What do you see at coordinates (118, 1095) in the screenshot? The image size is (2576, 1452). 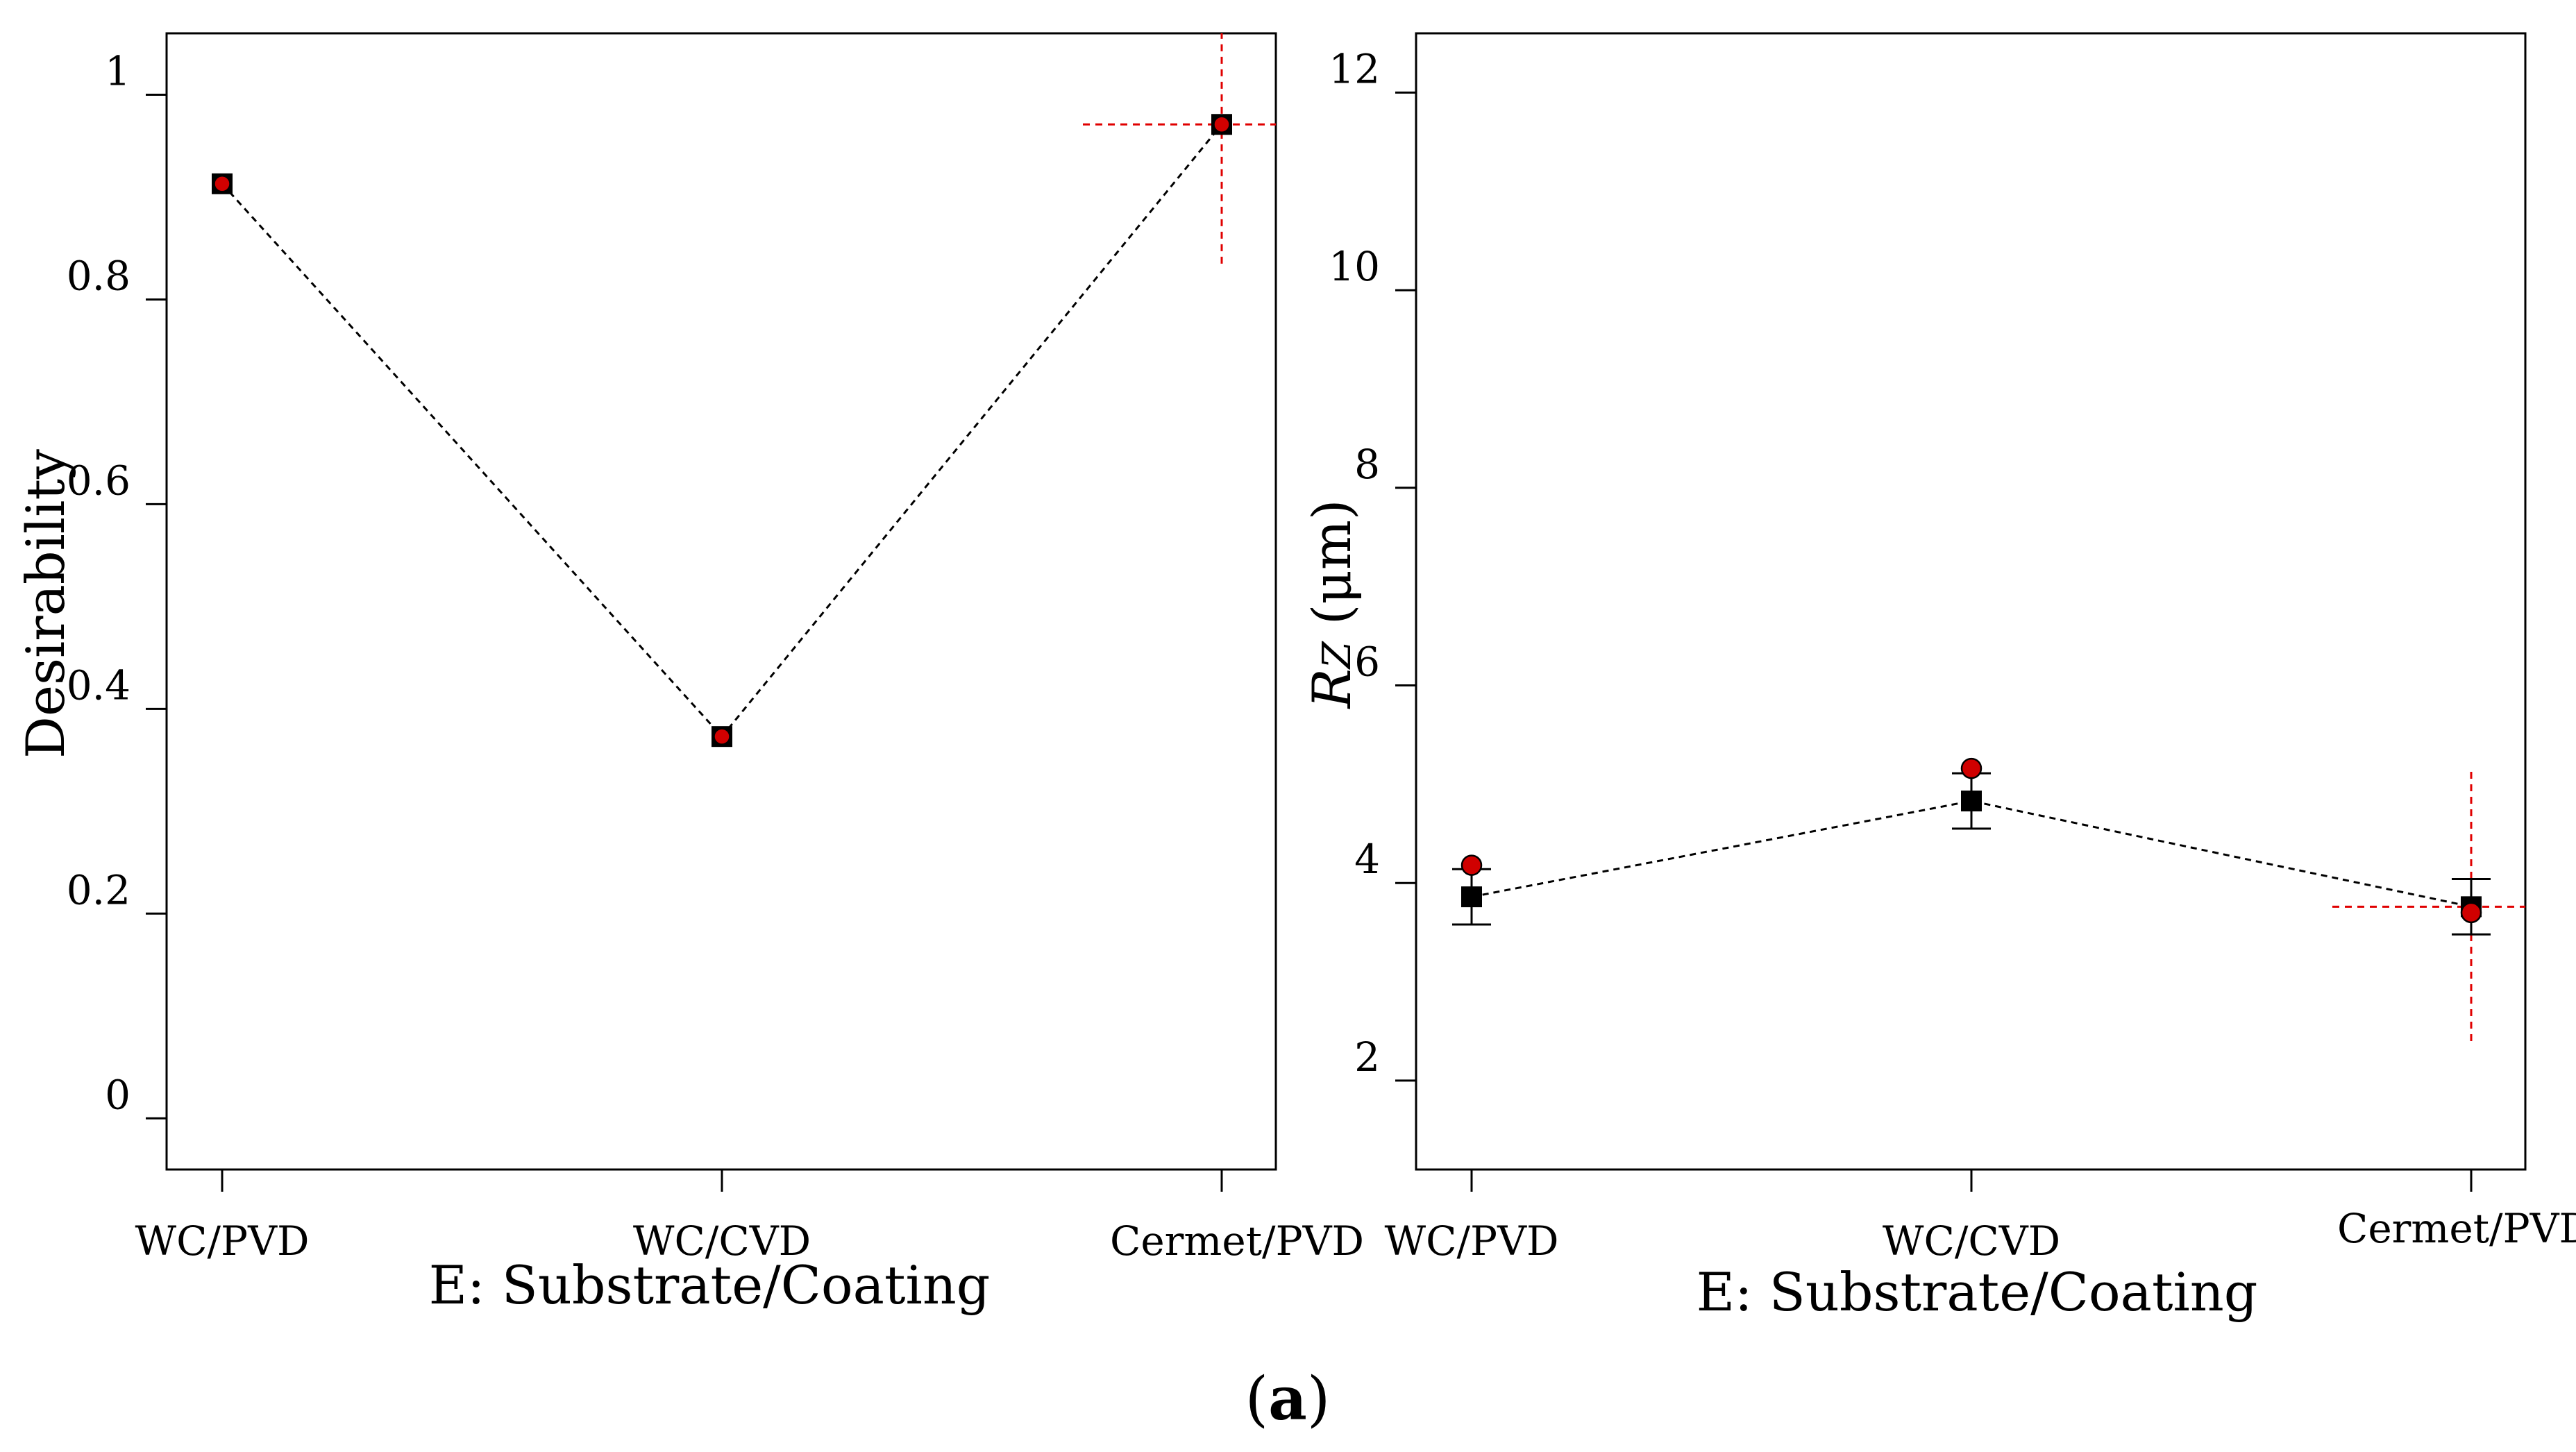 I see `y-tick-label: 0` at bounding box center [118, 1095].